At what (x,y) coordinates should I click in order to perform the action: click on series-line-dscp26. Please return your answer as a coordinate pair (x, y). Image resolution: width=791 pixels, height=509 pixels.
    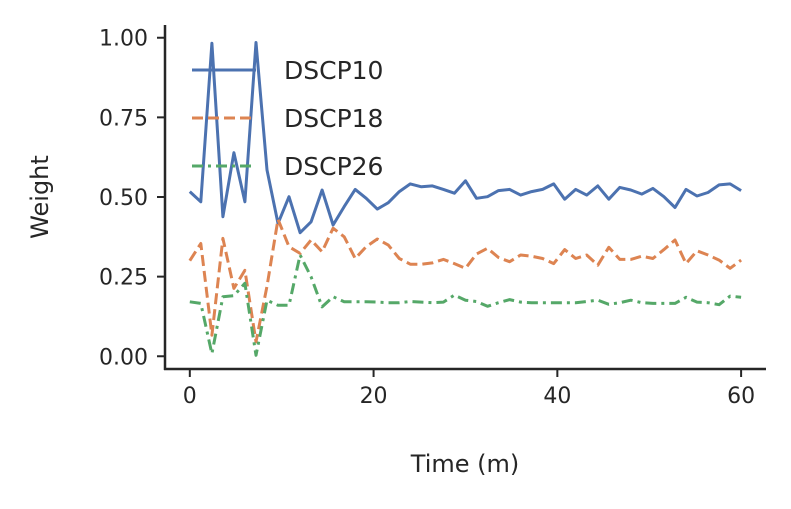
    Looking at the image, I should click on (465, 305).